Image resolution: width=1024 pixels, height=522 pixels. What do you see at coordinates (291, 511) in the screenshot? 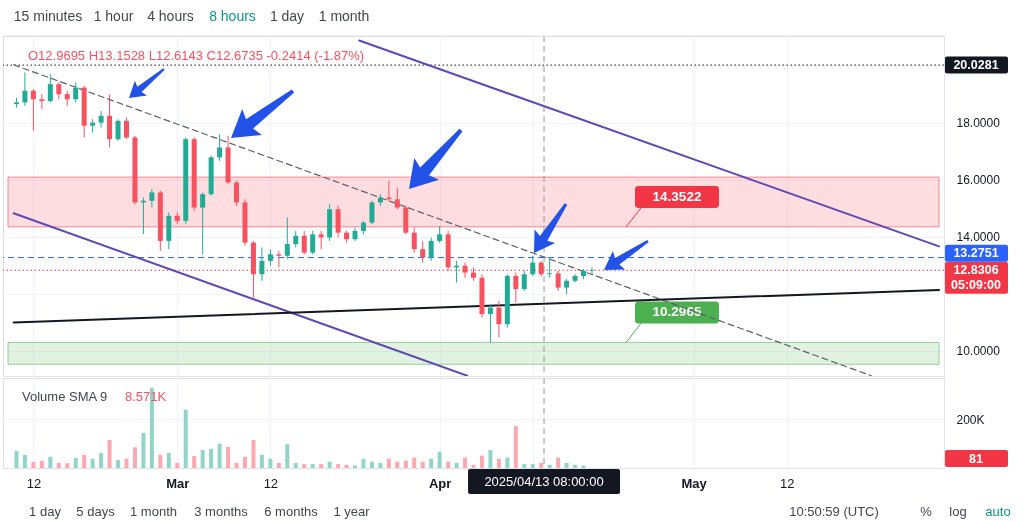
I see `text: 6 months` at bounding box center [291, 511].